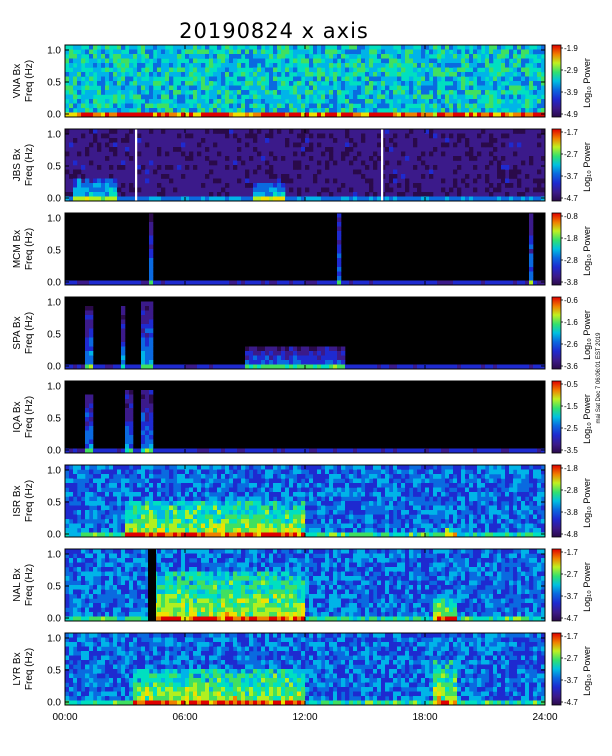 The image size is (612, 756). Describe the element at coordinates (571, 81) in the screenshot. I see `colorbar: -1.9 -2.9 -3.9 -4.9 Log₁₀ Power` at that location.